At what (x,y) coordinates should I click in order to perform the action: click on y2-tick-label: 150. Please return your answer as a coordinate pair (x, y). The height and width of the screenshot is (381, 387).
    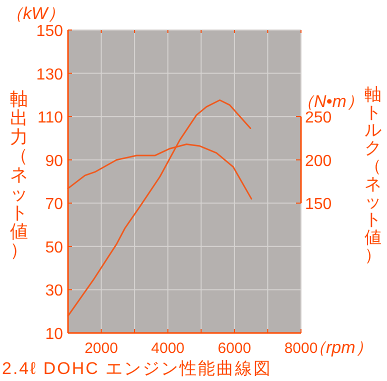
    Looking at the image, I should click on (318, 205).